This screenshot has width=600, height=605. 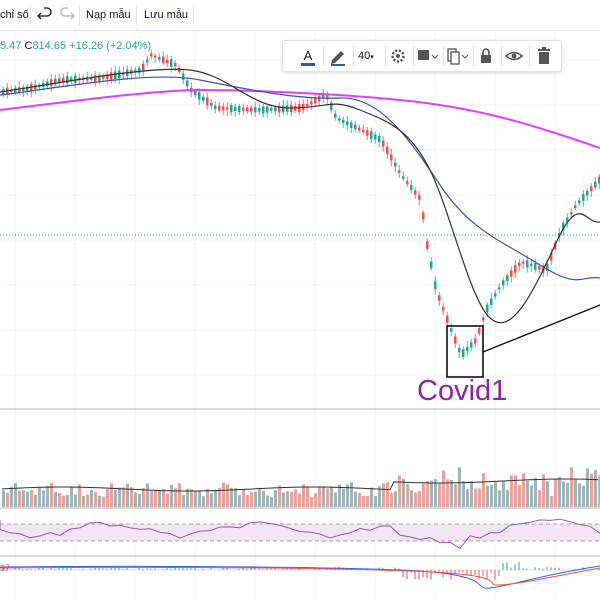 I want to click on gear-icon, so click(x=398, y=56).